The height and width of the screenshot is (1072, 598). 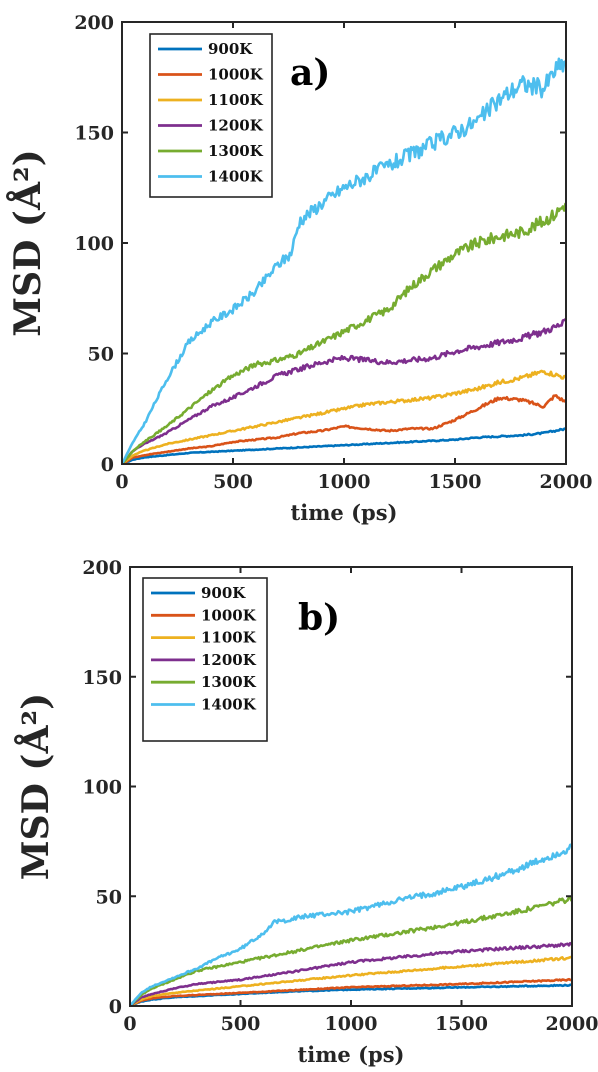 I want to click on legend-box, so click(x=211, y=115).